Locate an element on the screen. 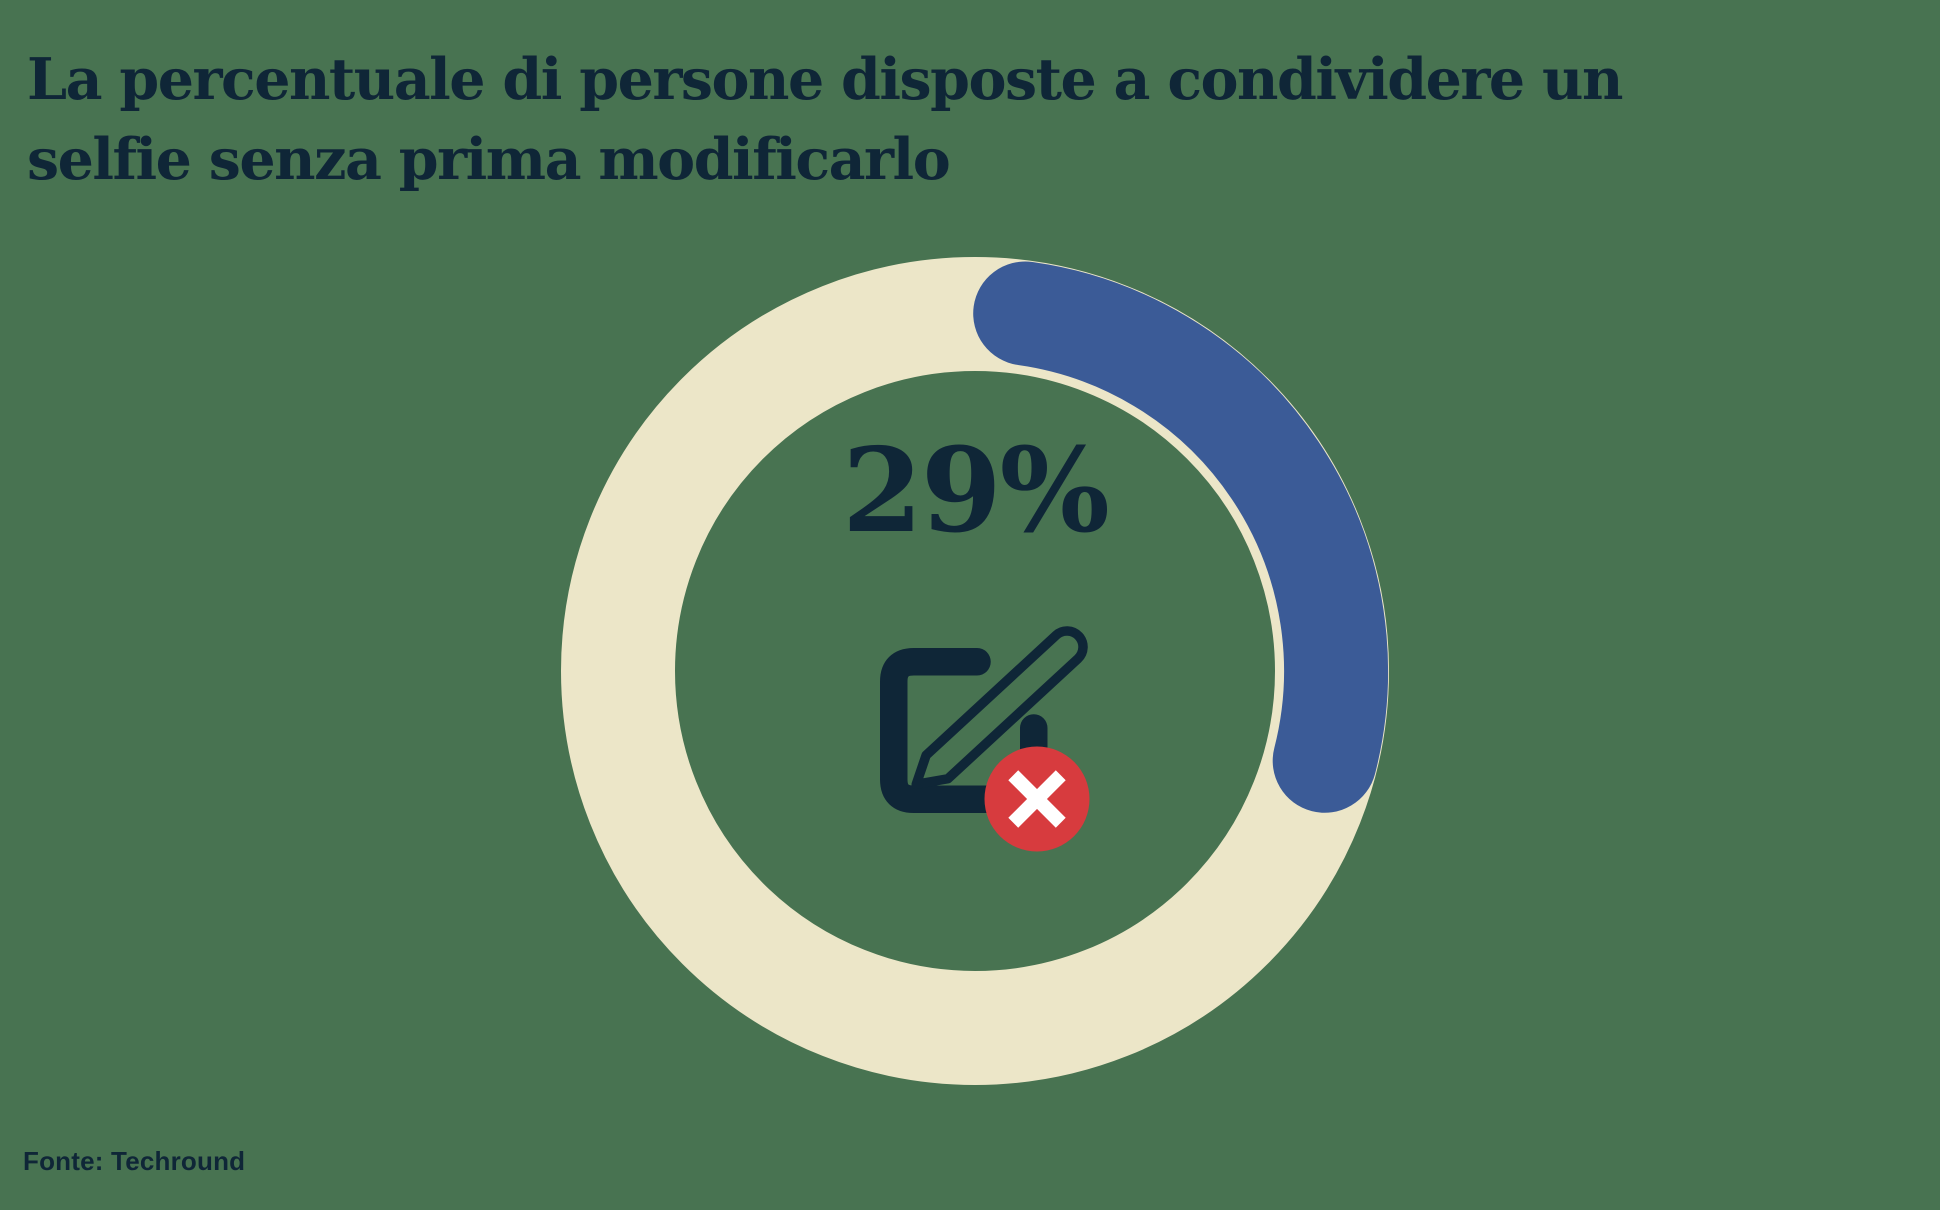 The width and height of the screenshot is (1940, 1210). donut-value-label: 29% is located at coordinates (976, 491).